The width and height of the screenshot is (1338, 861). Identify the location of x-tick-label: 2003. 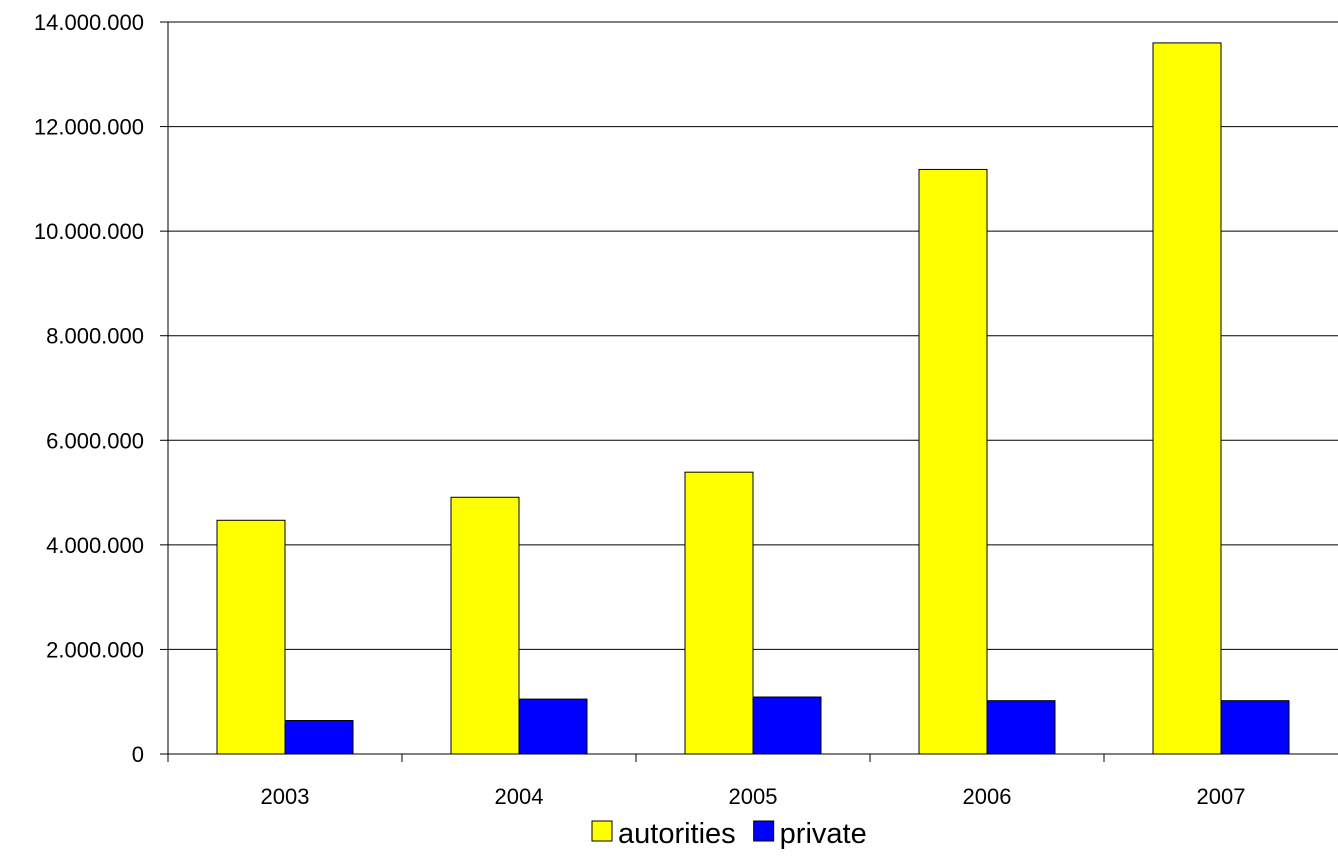
(285, 796).